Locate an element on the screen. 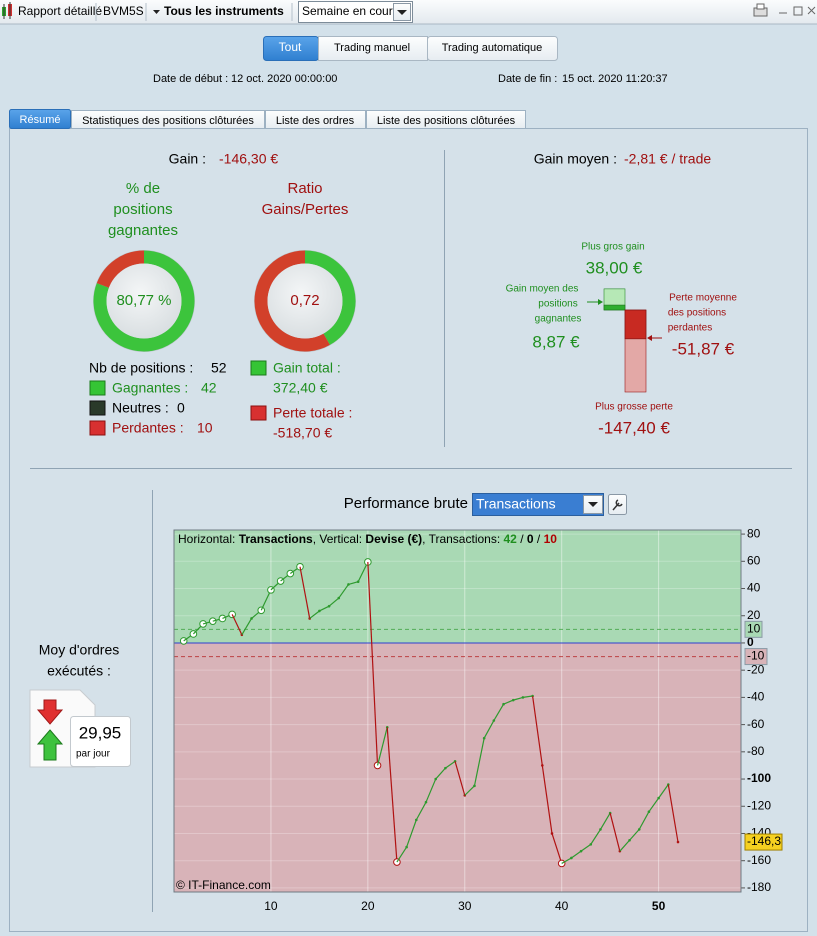  filter-label: Trading manuel is located at coordinates (372, 48).